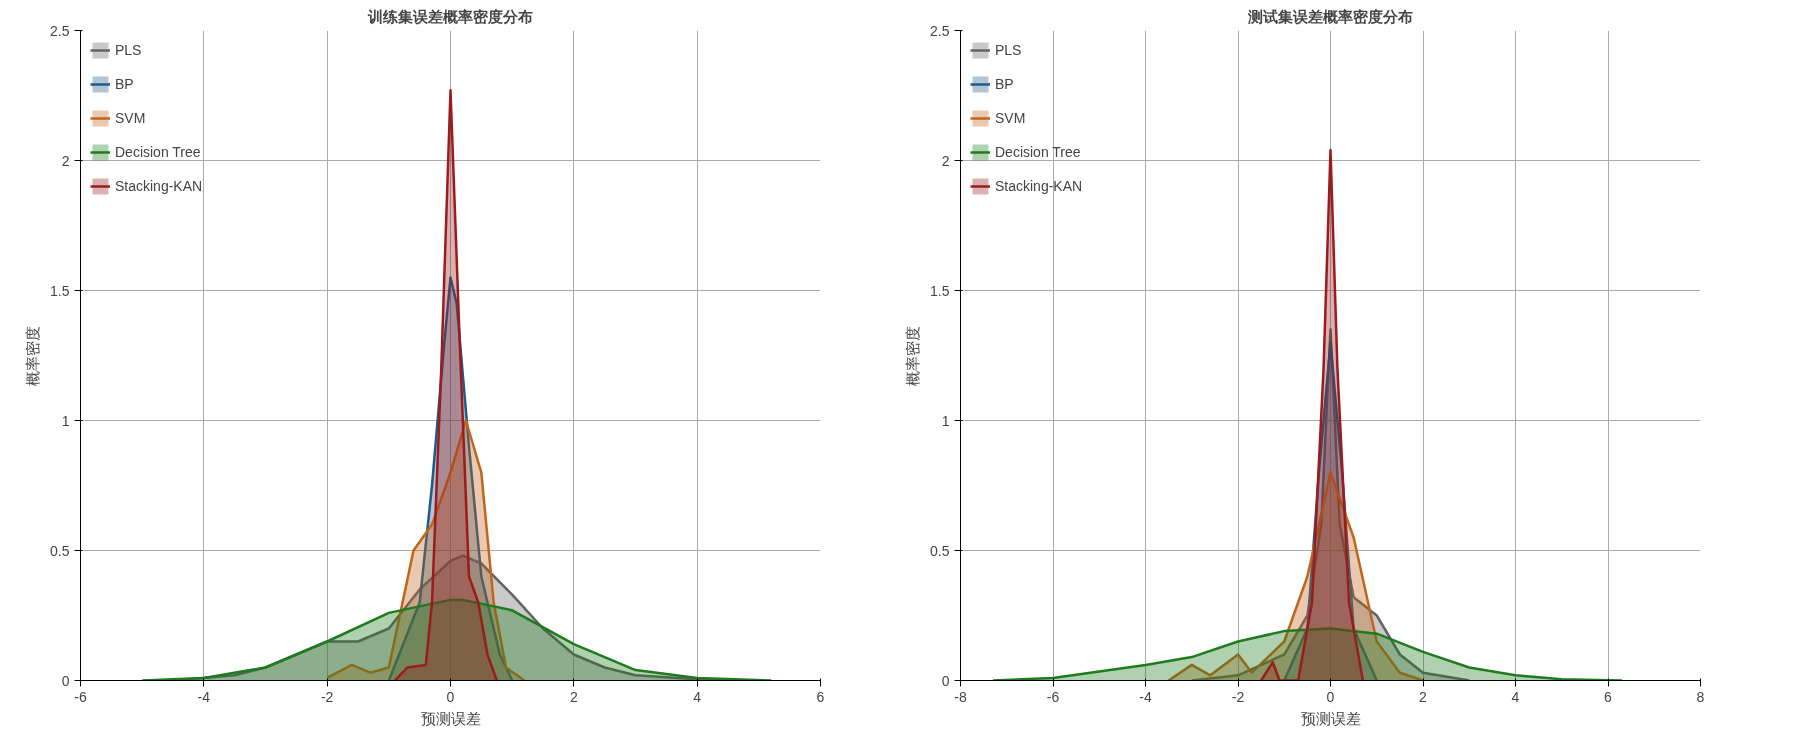  I want to click on x-tick-label: 8, so click(1700, 696).